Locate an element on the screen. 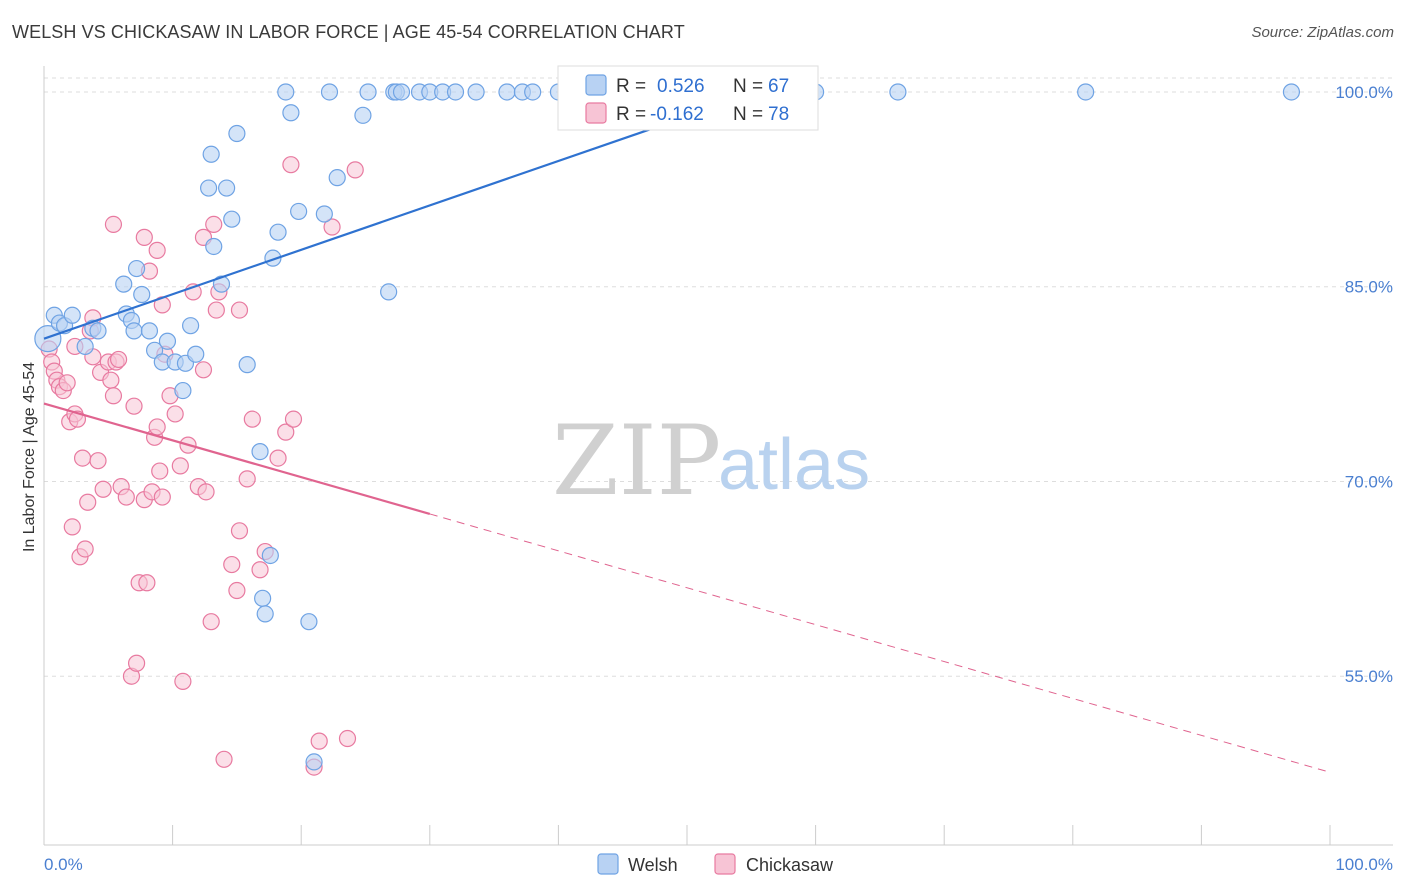 The width and height of the screenshot is (1406, 892). x-tick-label-min: 0.0% is located at coordinates (63, 864).